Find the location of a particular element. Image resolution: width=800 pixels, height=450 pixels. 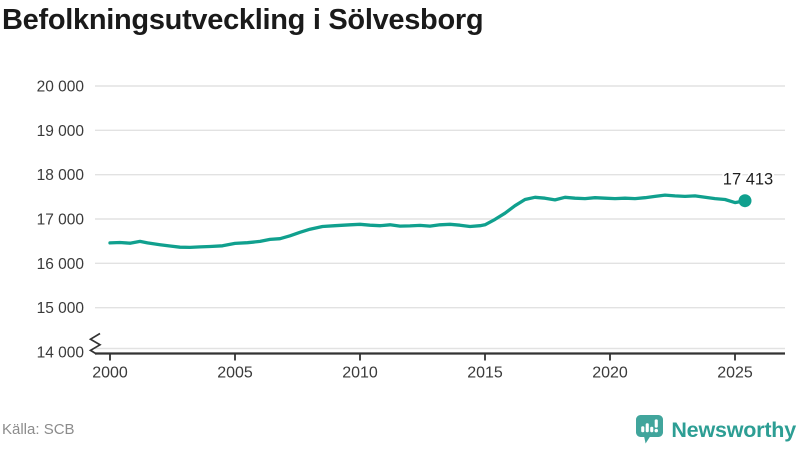

x-axis-tick-label: 2005 is located at coordinates (235, 373).